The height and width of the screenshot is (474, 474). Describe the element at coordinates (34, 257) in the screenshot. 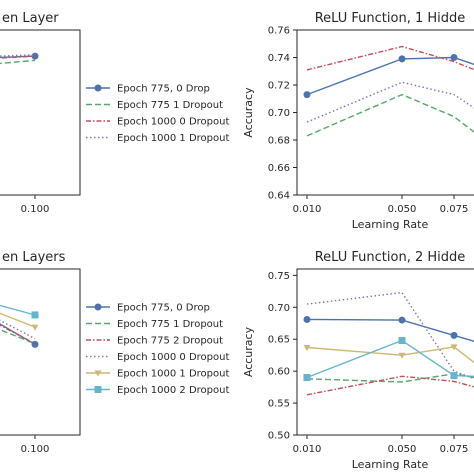

I see `panel-title: en Layers` at that location.